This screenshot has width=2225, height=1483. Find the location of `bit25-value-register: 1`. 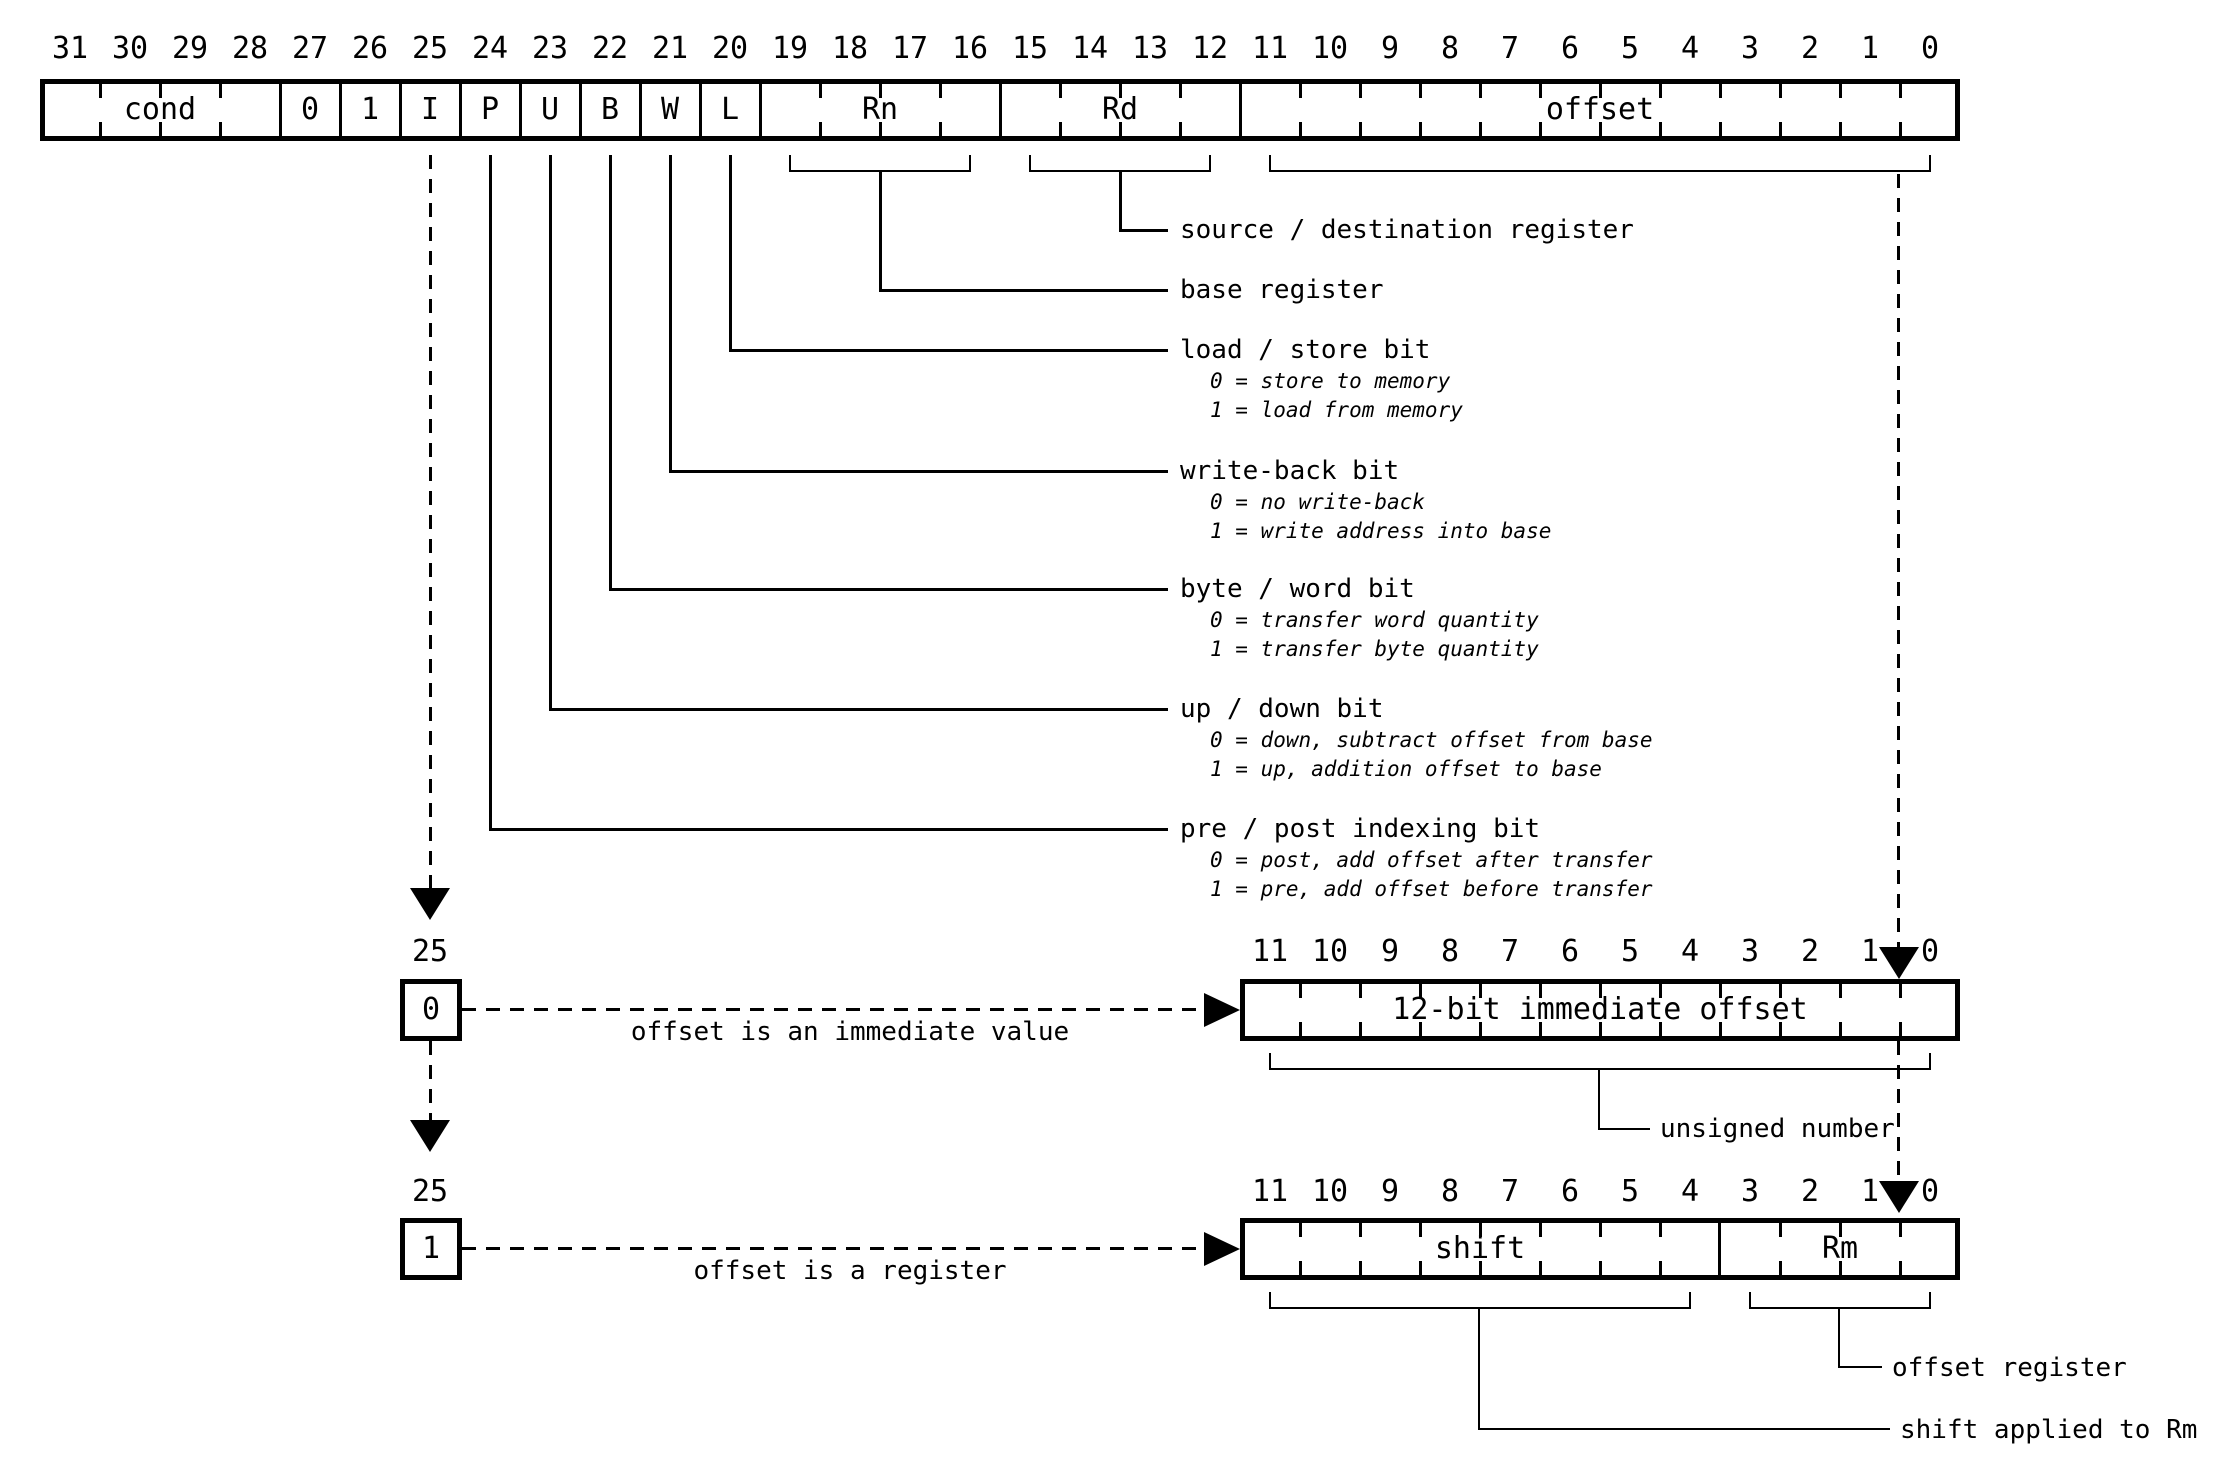

bit25-value-register: 1 is located at coordinates (431, 1248).